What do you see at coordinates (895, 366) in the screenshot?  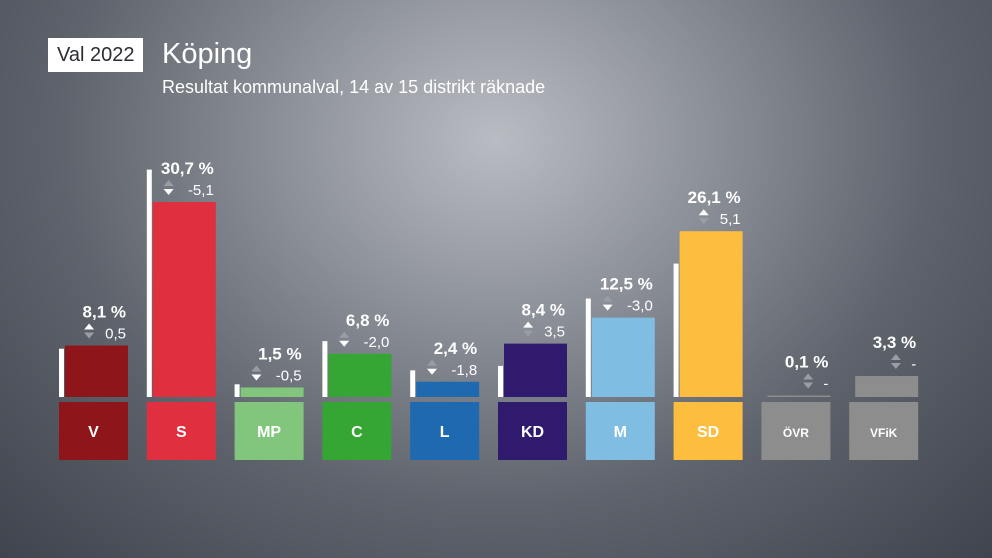 I see `change-down-icon-vfik` at bounding box center [895, 366].